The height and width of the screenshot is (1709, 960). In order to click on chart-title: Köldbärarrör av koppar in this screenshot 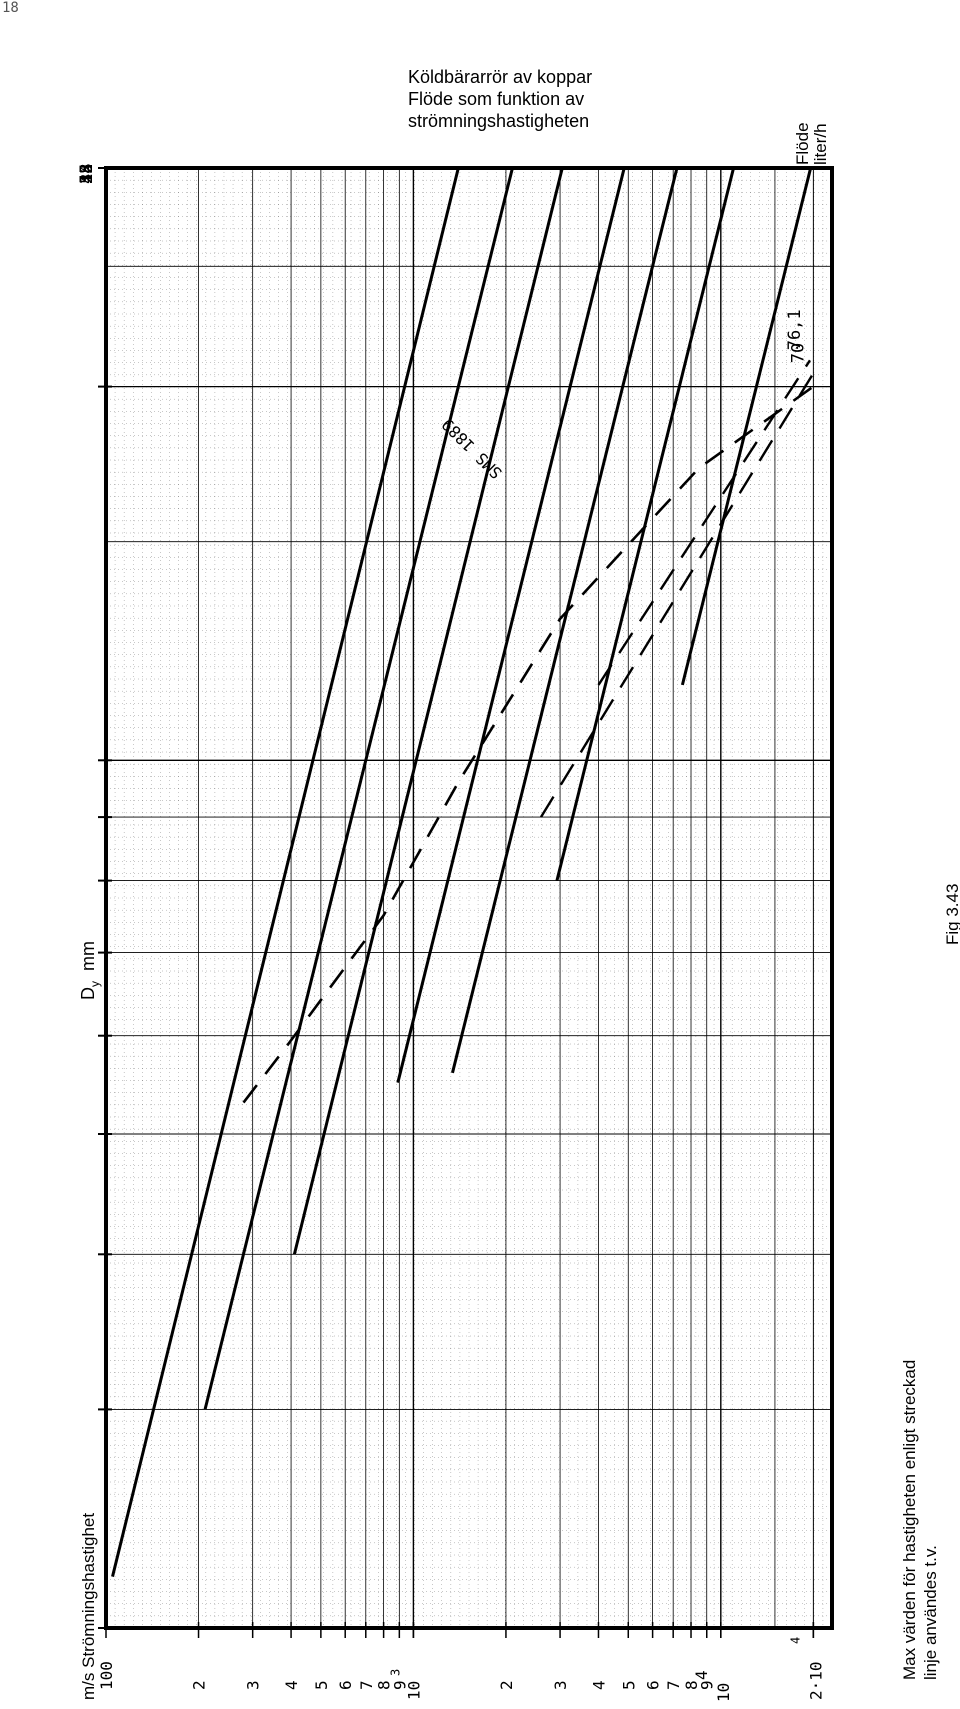, I will do `click(500, 77)`.